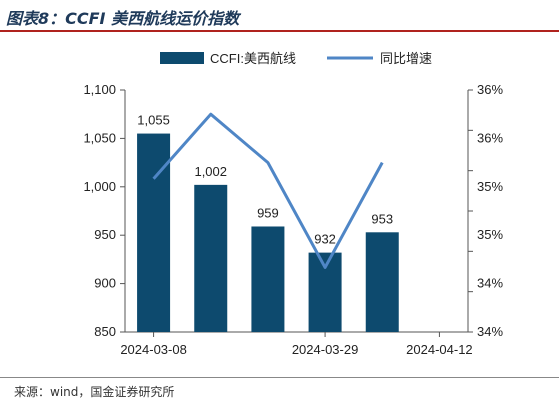 The image size is (559, 407). Describe the element at coordinates (279, 31) in the screenshot. I see `title-divider` at that location.